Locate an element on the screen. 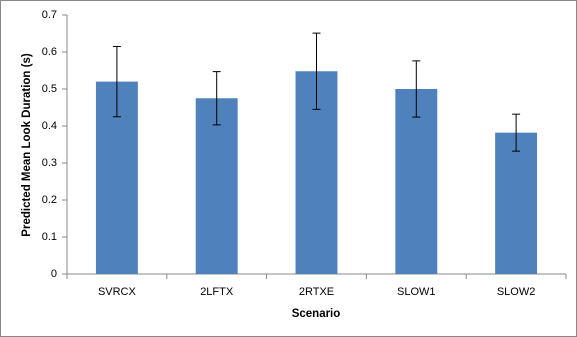 The width and height of the screenshot is (577, 337). x-axis-title: Scenario is located at coordinates (316, 314).